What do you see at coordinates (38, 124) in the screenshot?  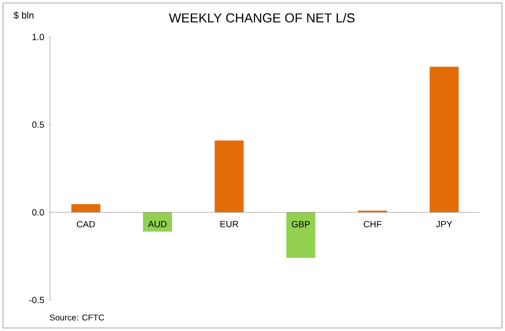 I see `y-tick-label: 0.5` at bounding box center [38, 124].